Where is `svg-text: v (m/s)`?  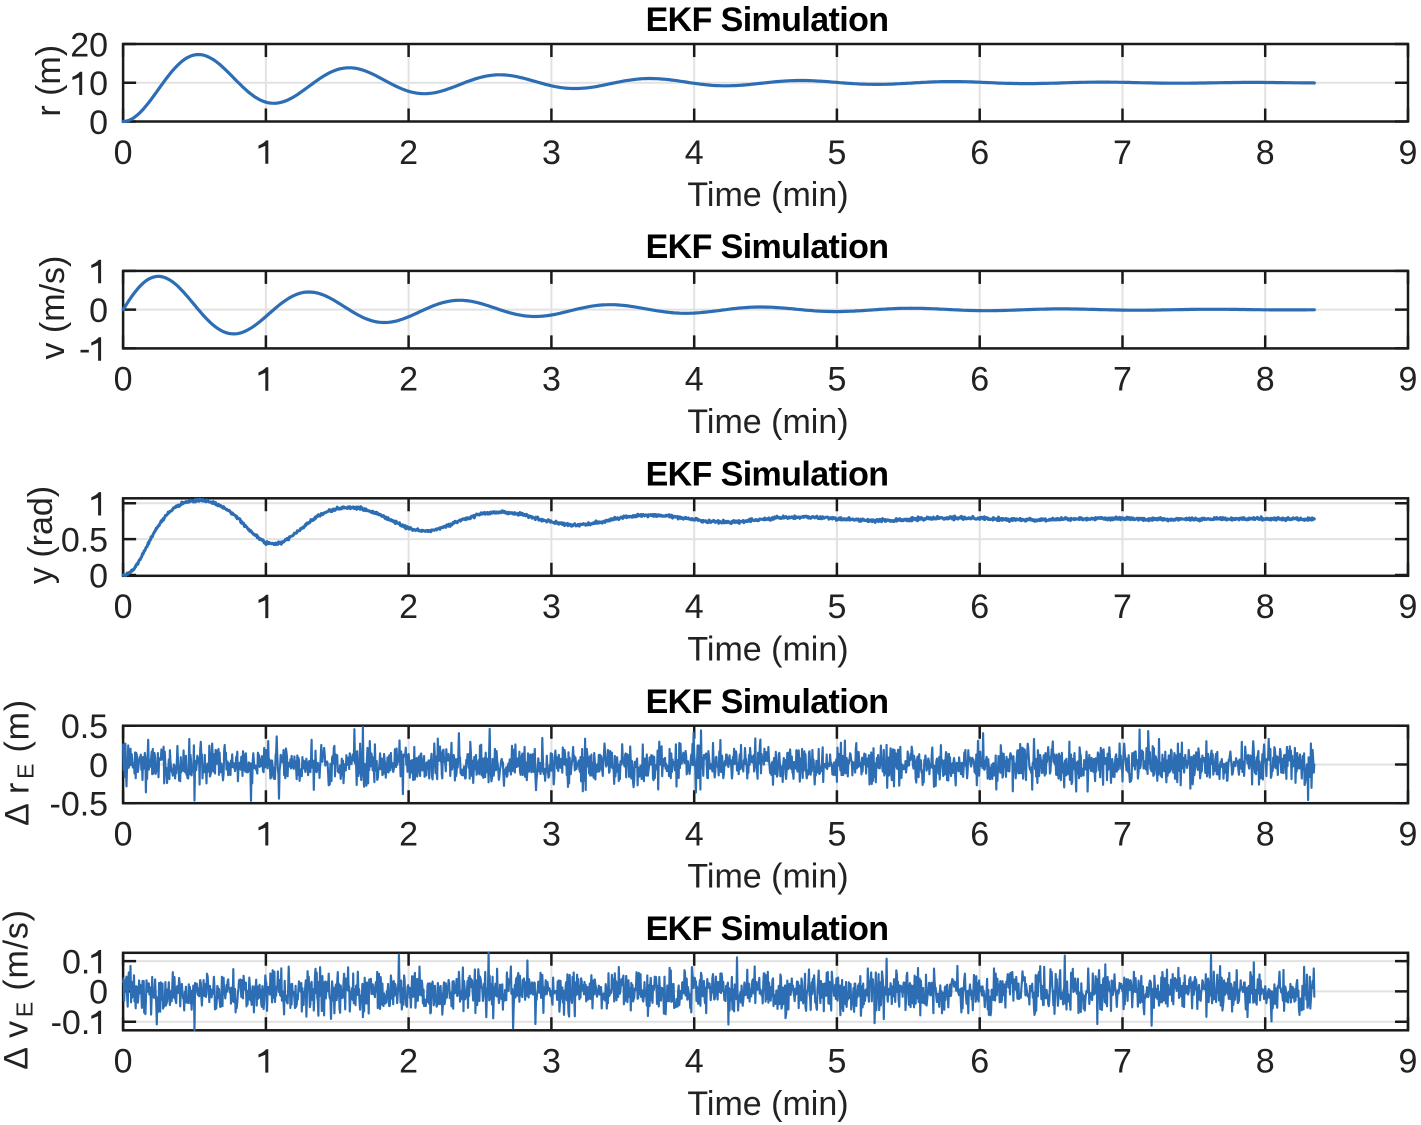
svg-text: v (m/s) is located at coordinates (53, 308).